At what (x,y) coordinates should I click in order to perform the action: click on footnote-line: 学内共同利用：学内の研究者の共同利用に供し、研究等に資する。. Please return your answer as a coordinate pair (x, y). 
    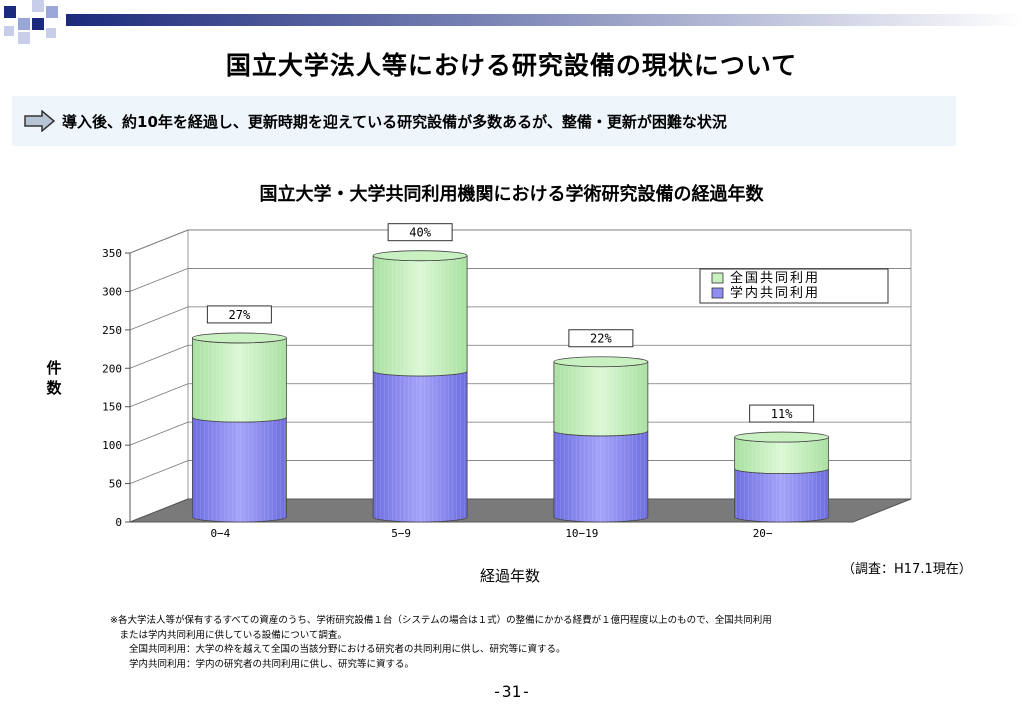
    Looking at the image, I should click on (262, 664).